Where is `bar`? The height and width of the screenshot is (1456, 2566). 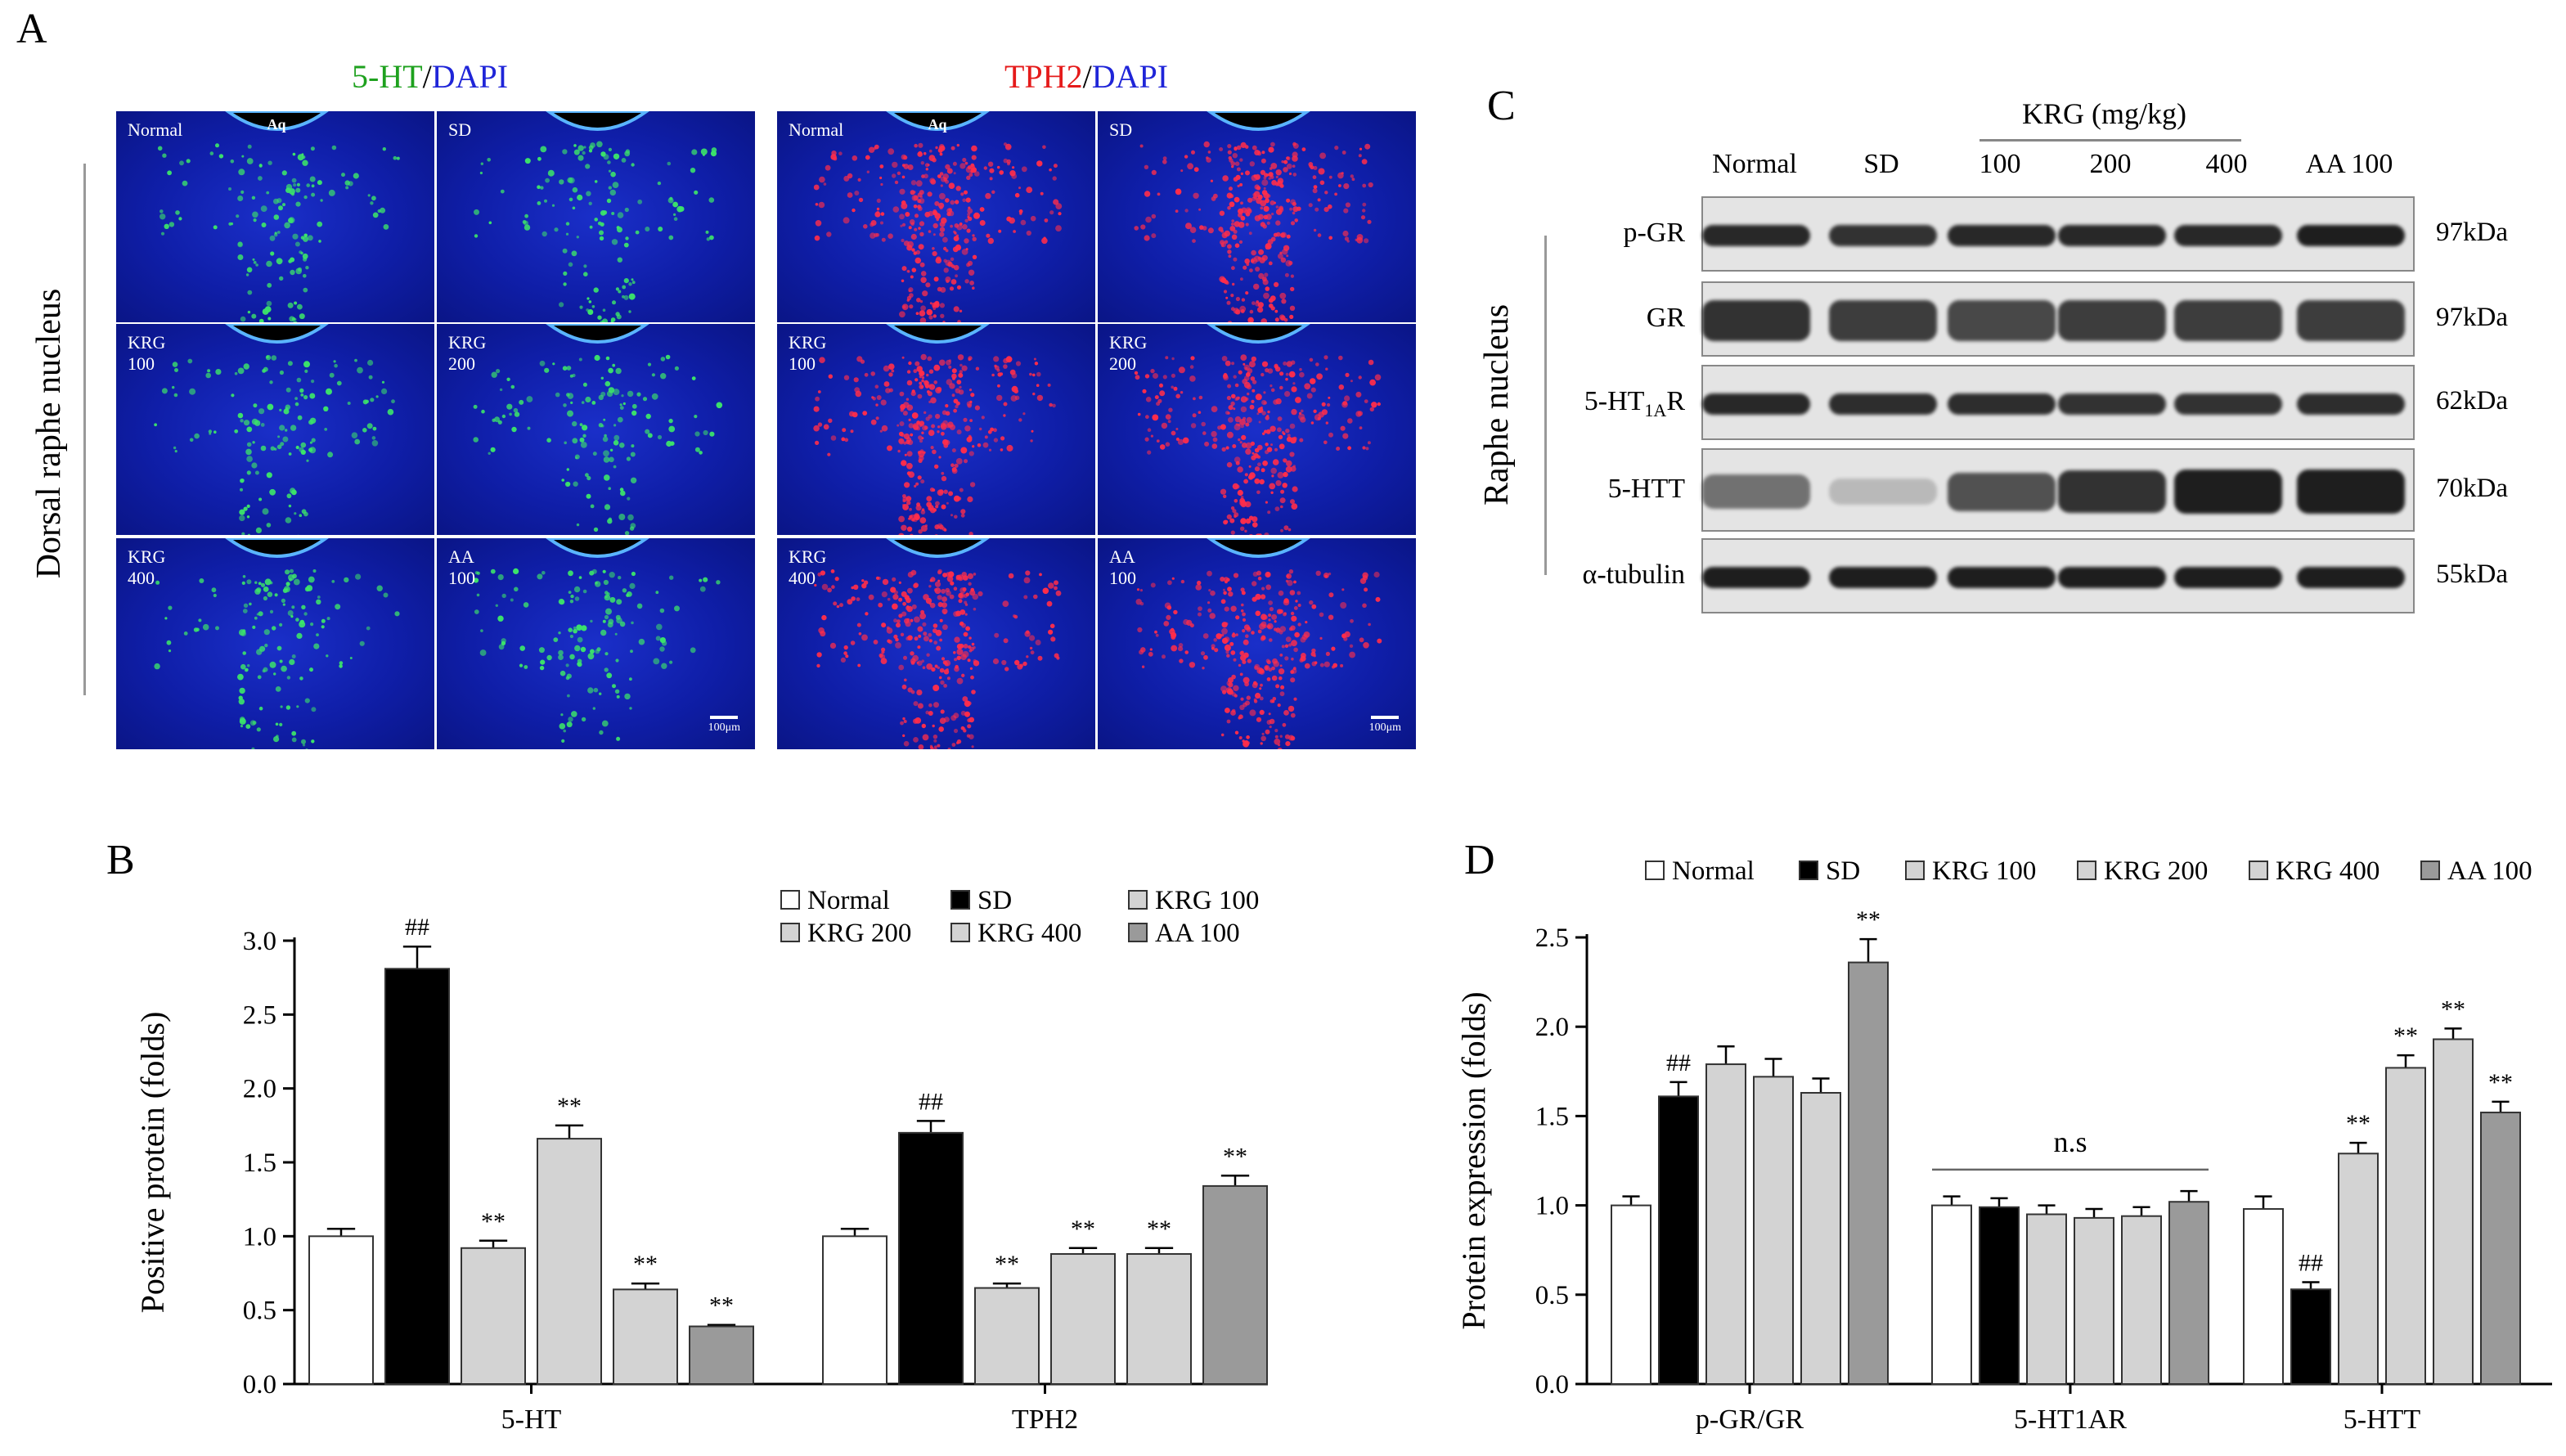 bar is located at coordinates (1631, 1295).